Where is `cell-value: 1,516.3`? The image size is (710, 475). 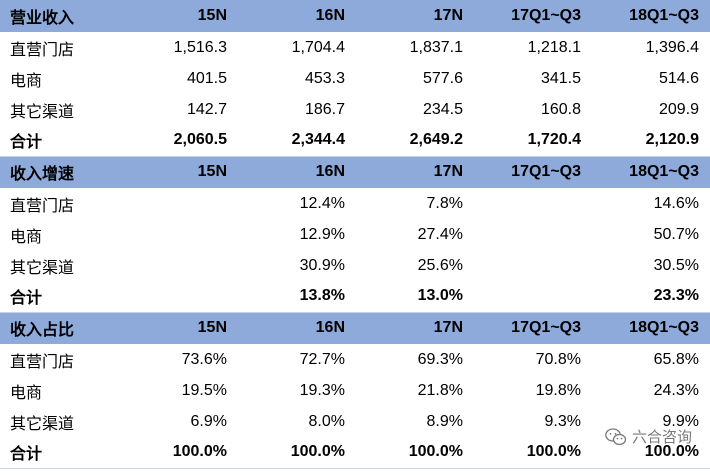
cell-value: 1,516.3 is located at coordinates (200, 47).